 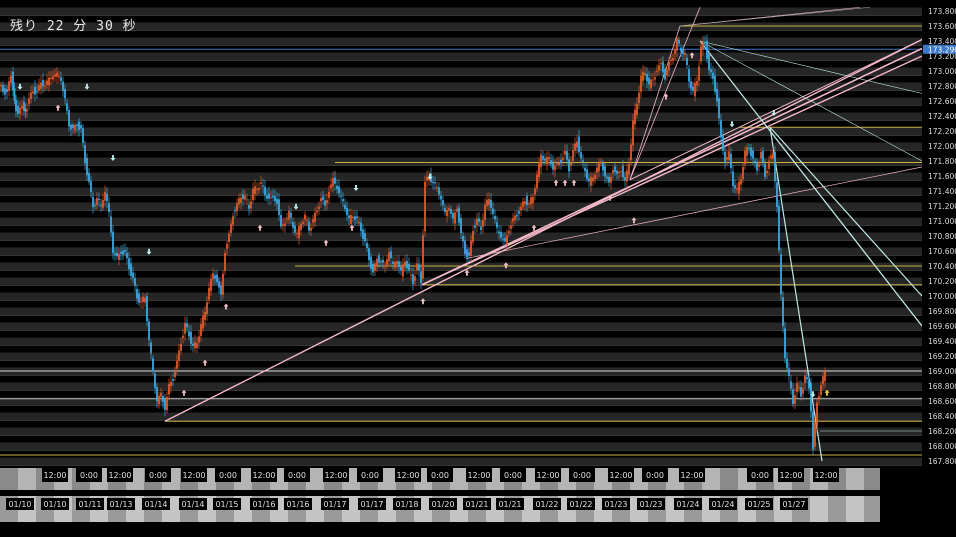 I want to click on y-tick-label: 169.200, so click(x=942, y=356).